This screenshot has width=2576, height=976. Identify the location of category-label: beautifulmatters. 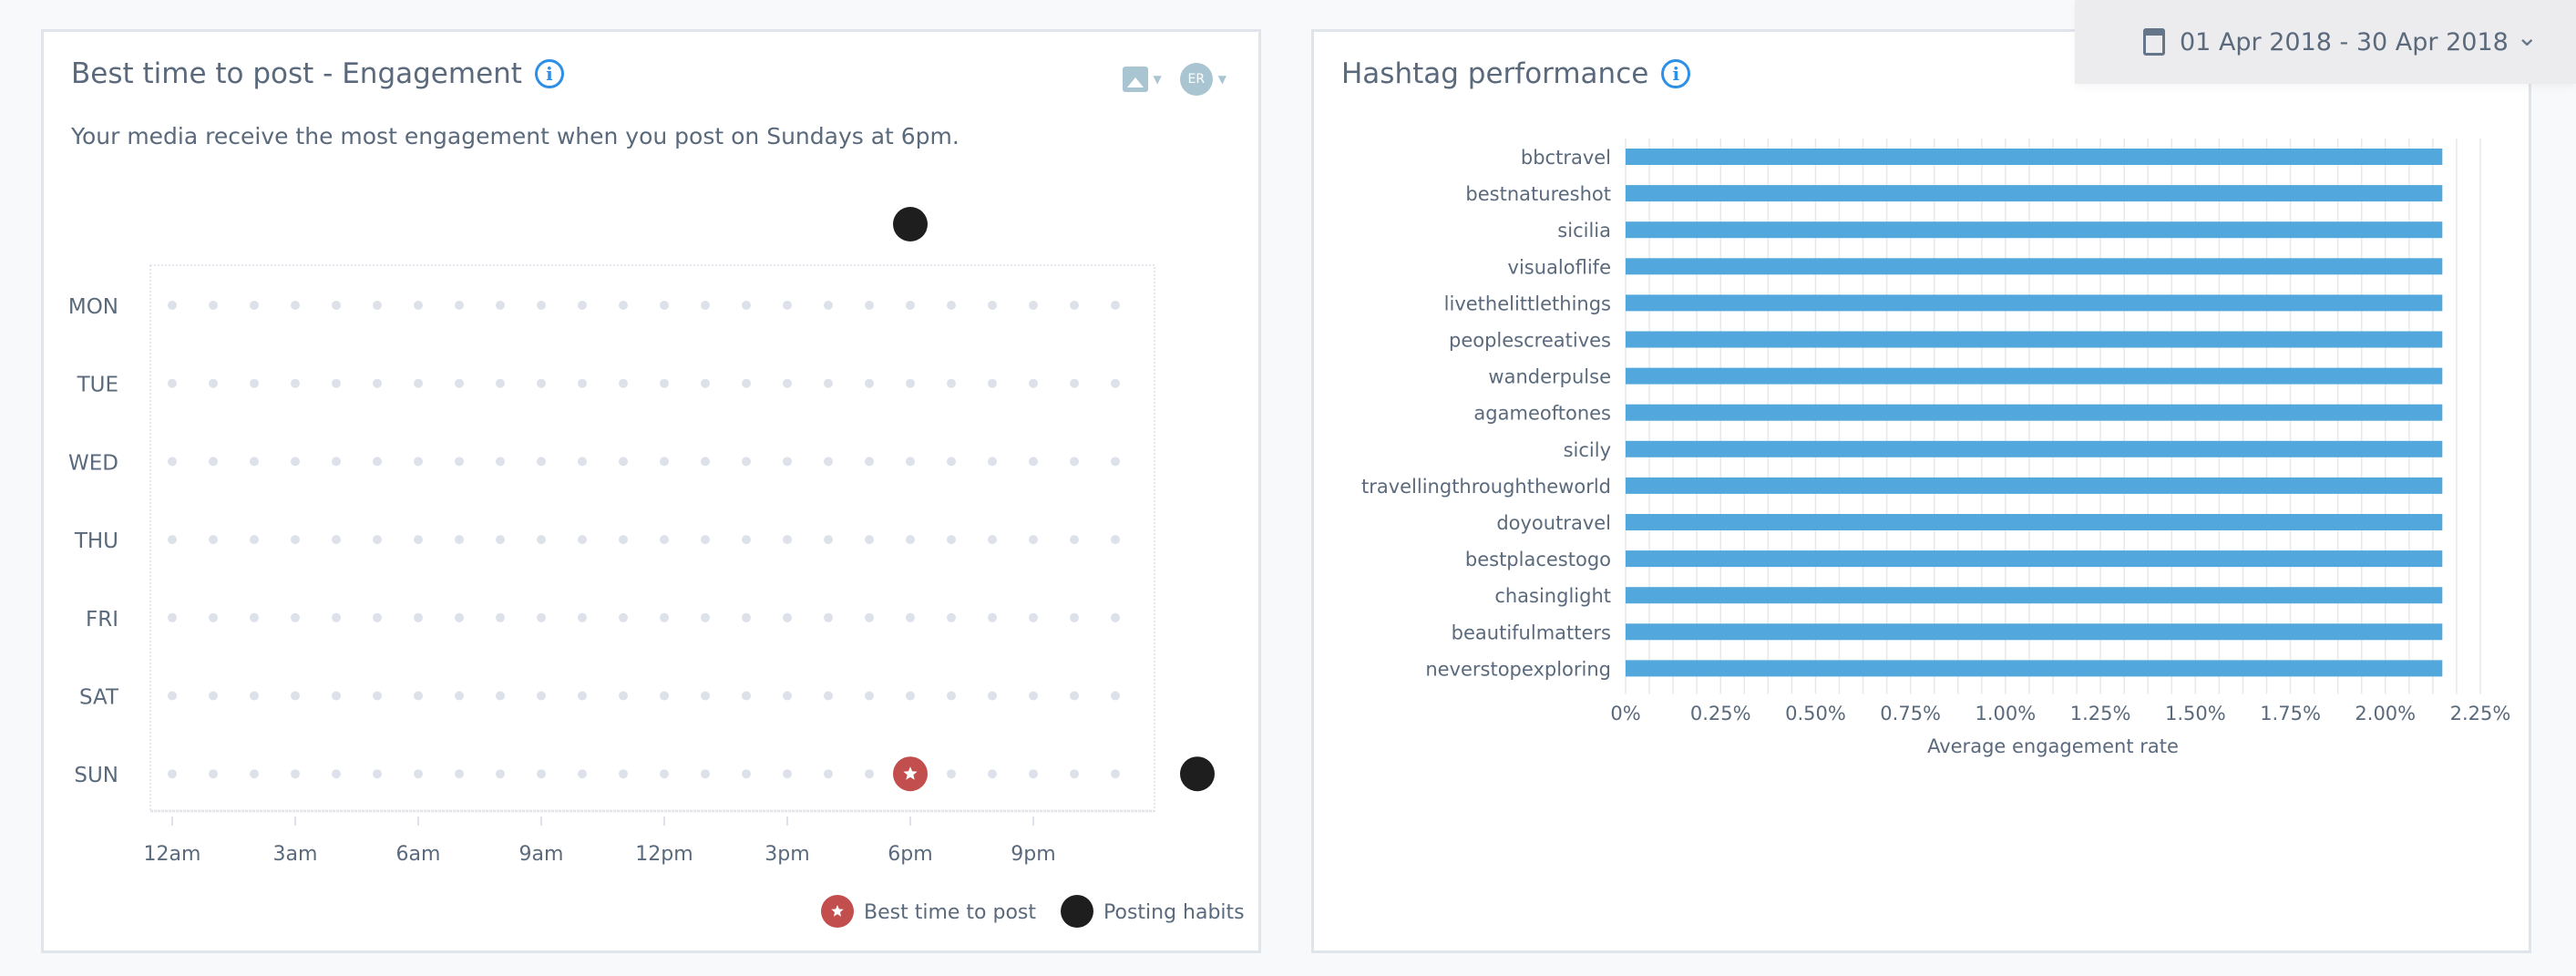
(1532, 632).